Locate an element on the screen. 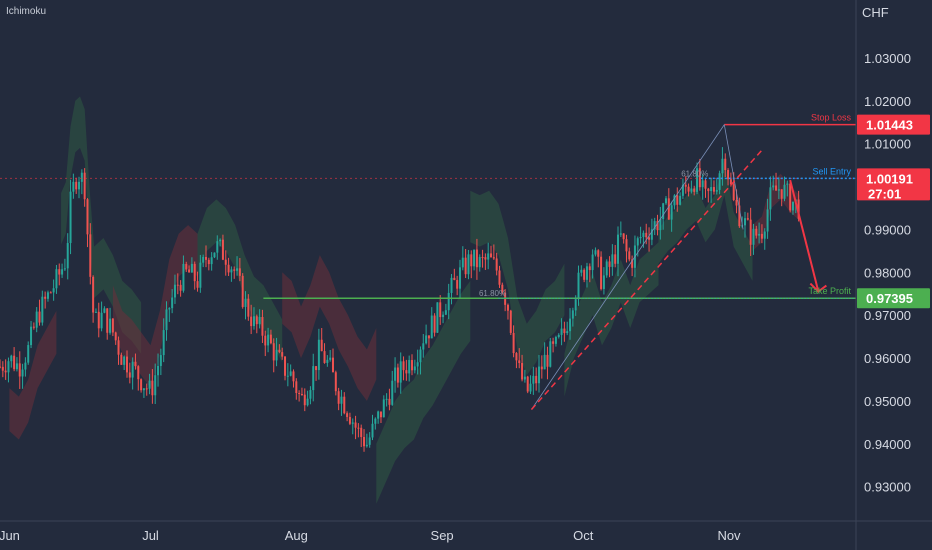  y-tick-label: 0.94000 is located at coordinates (887, 444).